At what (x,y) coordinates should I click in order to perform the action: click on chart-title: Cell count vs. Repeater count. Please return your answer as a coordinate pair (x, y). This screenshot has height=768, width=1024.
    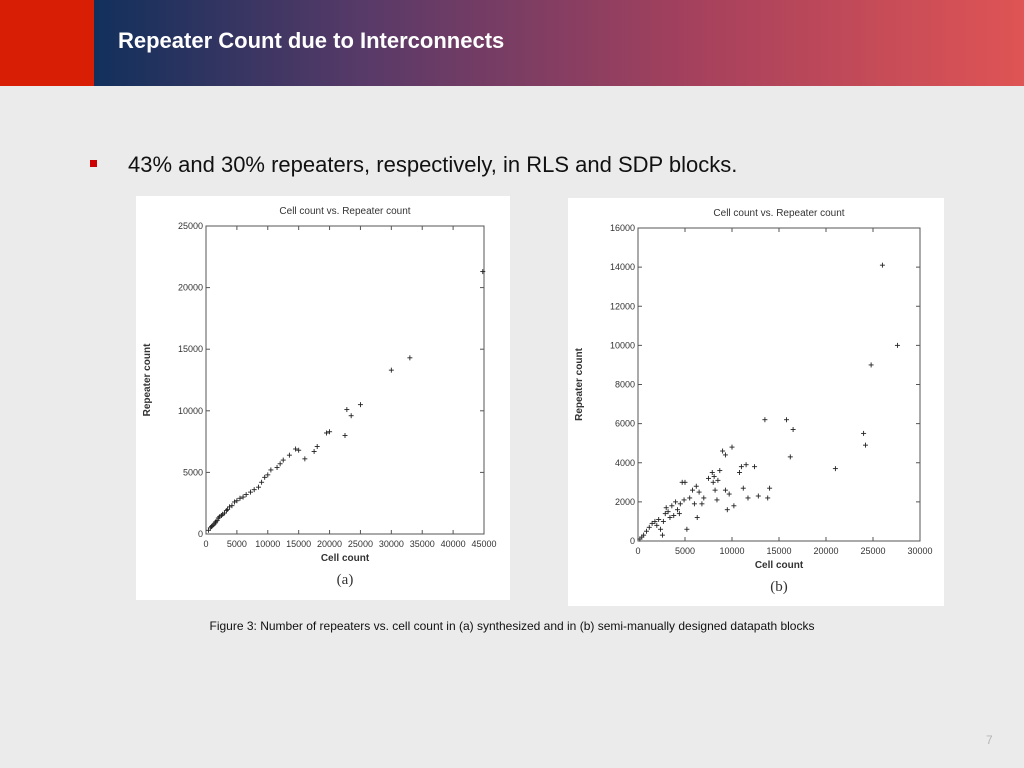
    Looking at the image, I should click on (344, 211).